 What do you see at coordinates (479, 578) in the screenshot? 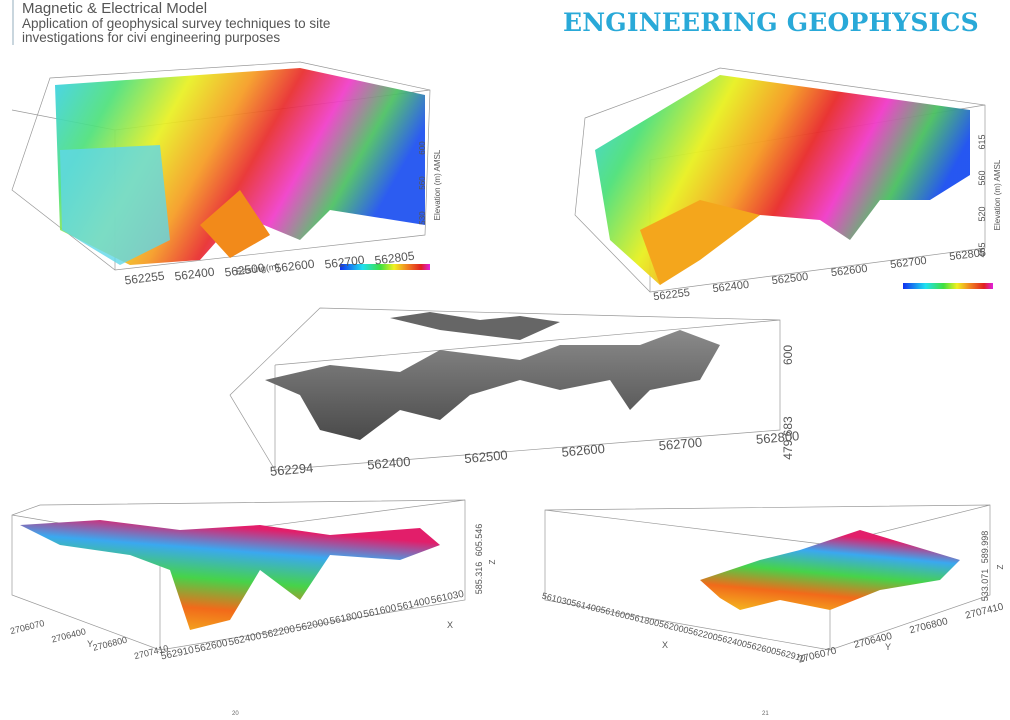
I see `z-tick-label: 585.316` at bounding box center [479, 578].